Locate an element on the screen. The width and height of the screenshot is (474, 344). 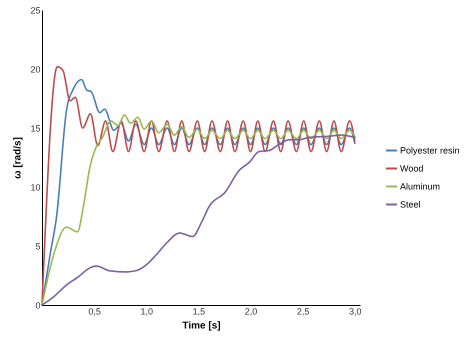
legend-label: Aluminum is located at coordinates (420, 187).